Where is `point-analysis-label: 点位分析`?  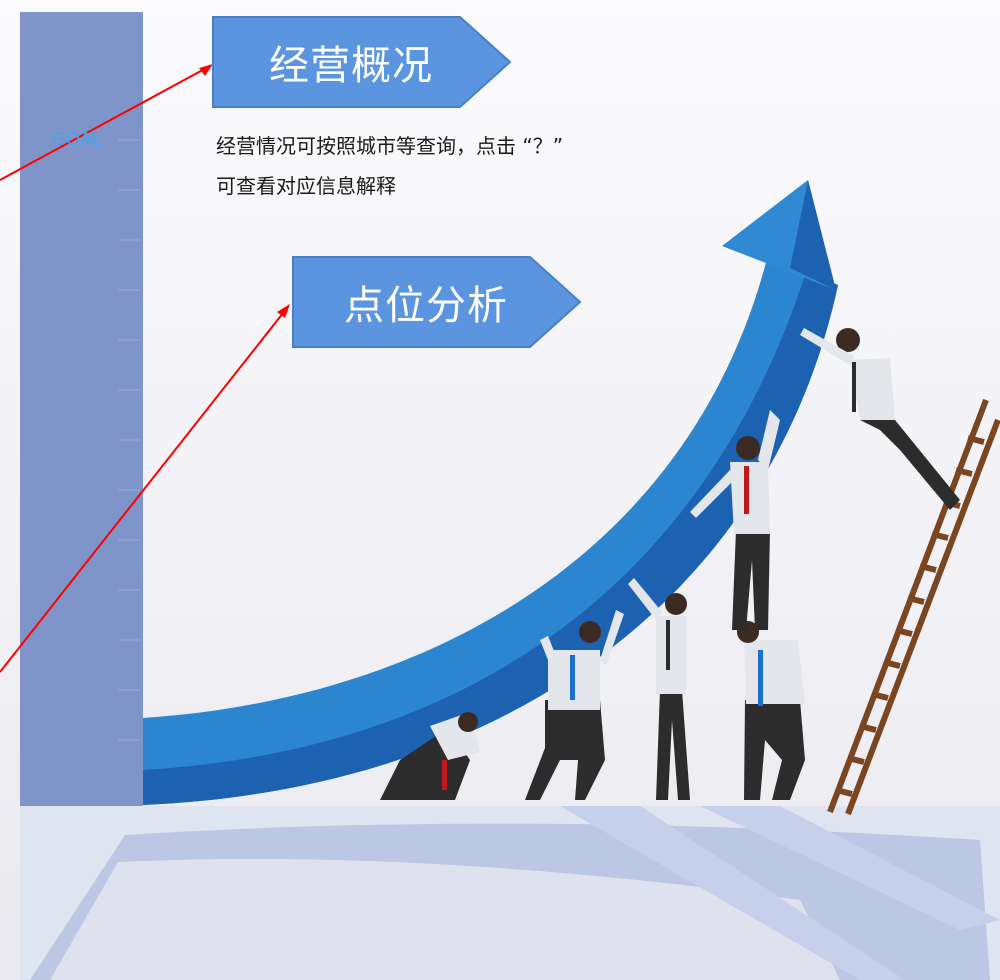 point-analysis-label: 点位分析 is located at coordinates (426, 306).